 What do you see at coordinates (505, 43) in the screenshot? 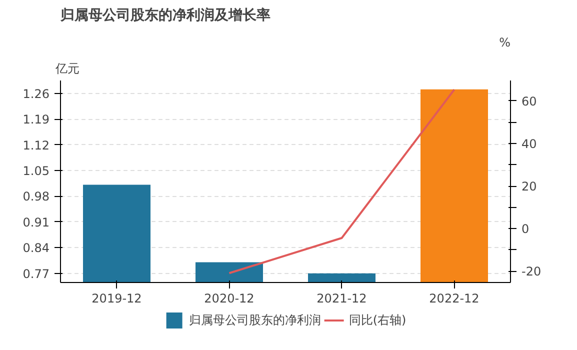
I see `y2-axis-title: %` at bounding box center [505, 43].